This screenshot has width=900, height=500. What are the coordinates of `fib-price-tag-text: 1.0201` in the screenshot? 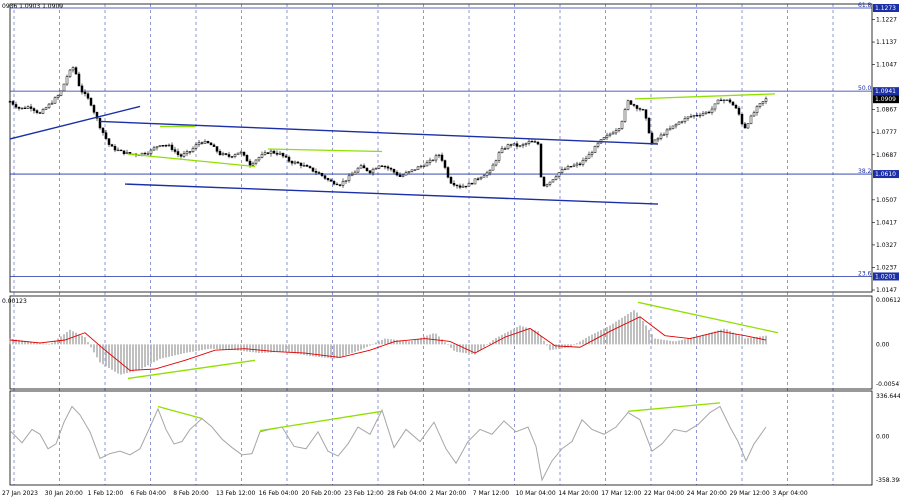 It's located at (885, 276).